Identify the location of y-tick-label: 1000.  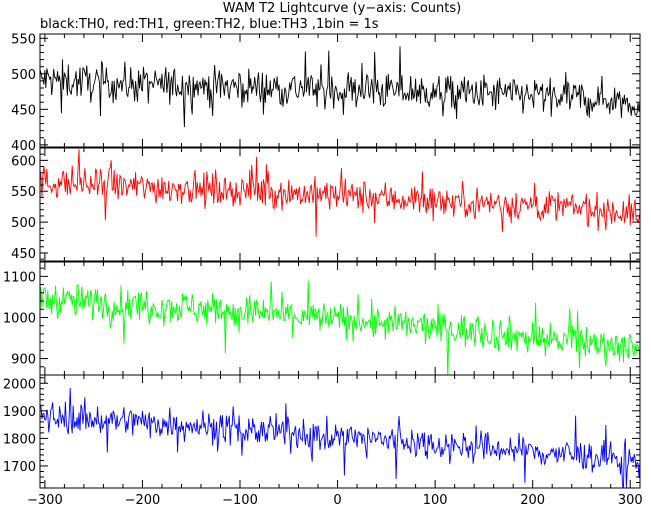
(19, 318).